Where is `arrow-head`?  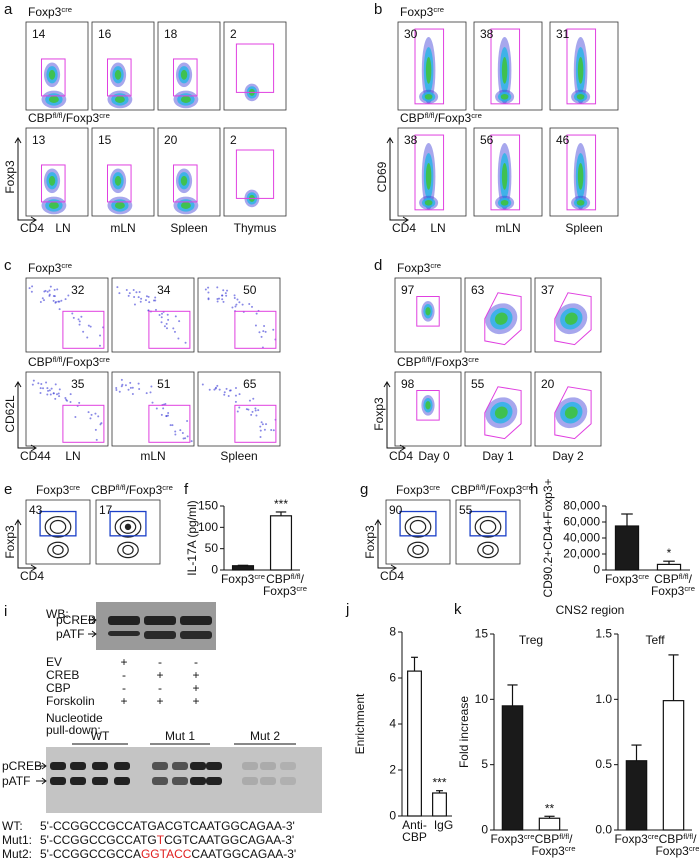
arrow-head is located at coordinates (25, 416).